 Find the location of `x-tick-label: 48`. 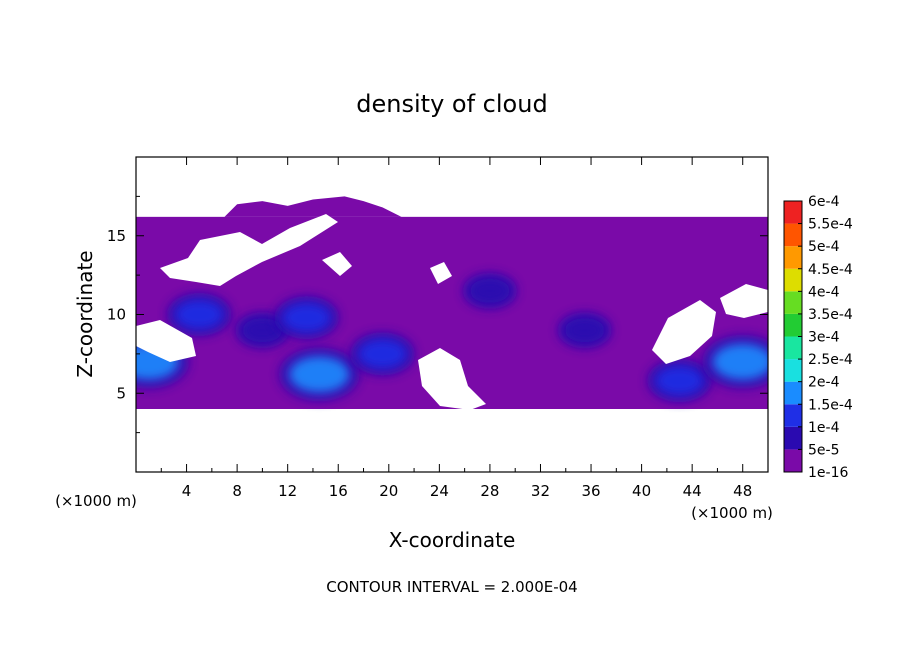

x-tick-label: 48 is located at coordinates (742, 491).